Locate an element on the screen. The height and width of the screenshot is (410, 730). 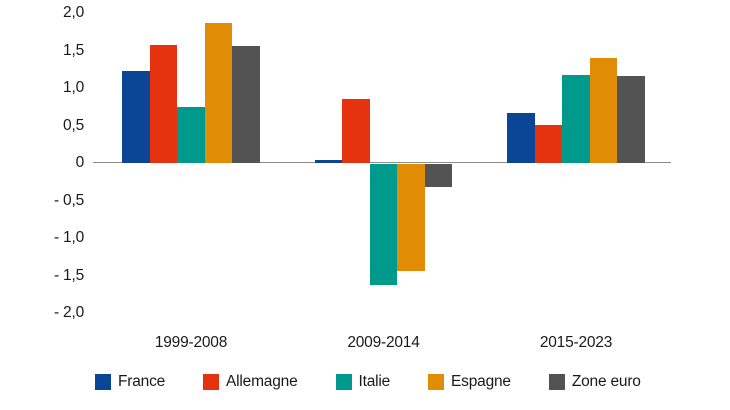
x-category-label-2009-2014: 2009-2014 is located at coordinates (383, 342).